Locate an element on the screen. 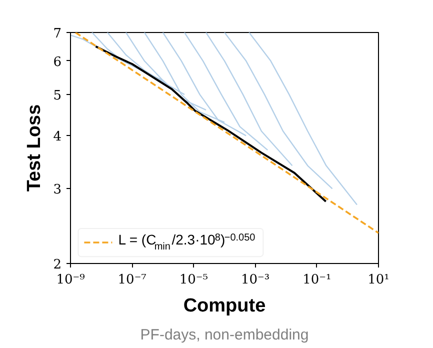 Image resolution: width=433 pixels, height=348 pixels. x-tick-label: 10⁻¹ is located at coordinates (317, 280).